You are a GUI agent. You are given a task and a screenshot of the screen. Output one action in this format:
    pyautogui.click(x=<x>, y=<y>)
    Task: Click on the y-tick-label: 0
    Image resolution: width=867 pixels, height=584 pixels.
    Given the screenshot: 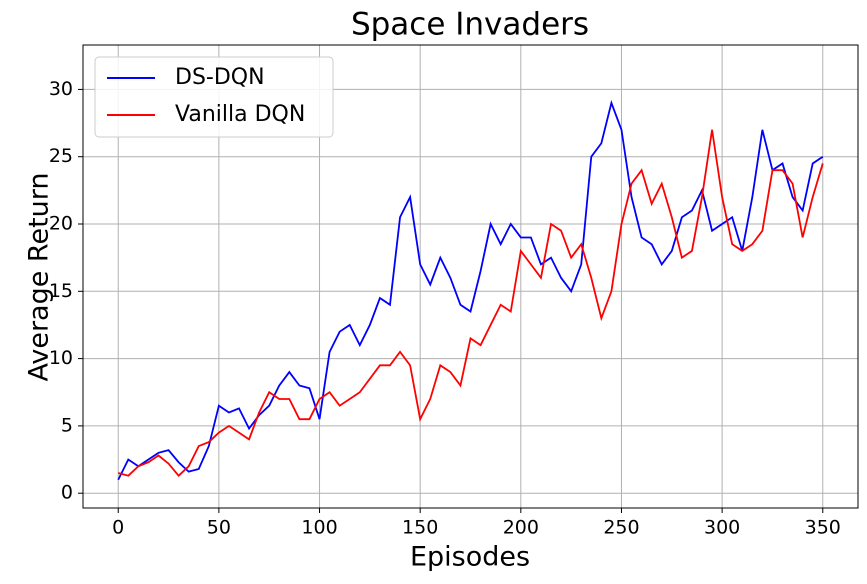 What is the action you would take?
    pyautogui.click(x=67, y=493)
    